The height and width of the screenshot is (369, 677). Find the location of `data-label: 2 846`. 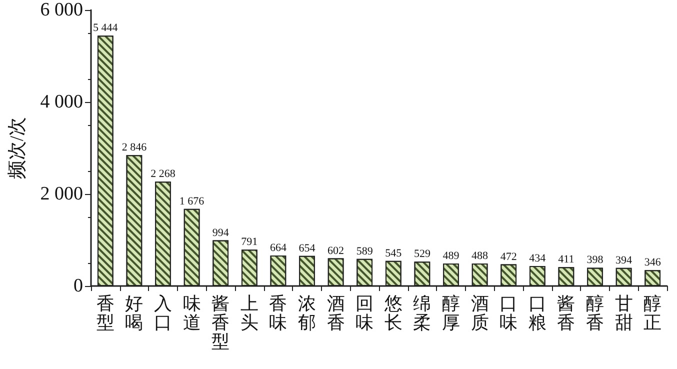

data-label: 2 846 is located at coordinates (135, 148).